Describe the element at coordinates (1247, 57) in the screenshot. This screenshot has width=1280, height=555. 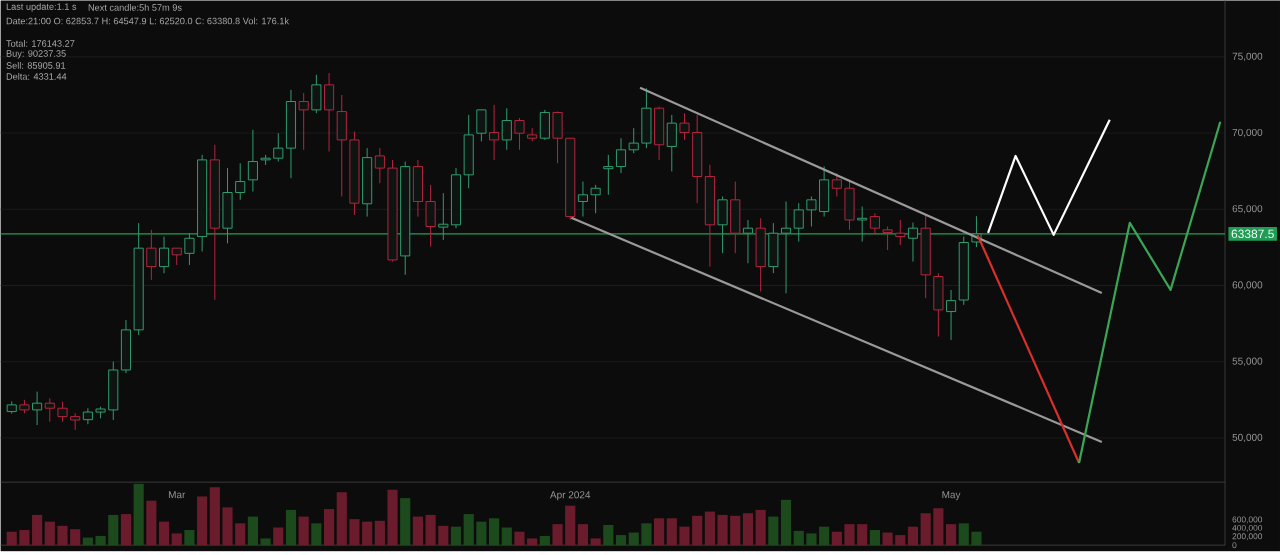
I see `y-tick-label: 75,000` at that location.